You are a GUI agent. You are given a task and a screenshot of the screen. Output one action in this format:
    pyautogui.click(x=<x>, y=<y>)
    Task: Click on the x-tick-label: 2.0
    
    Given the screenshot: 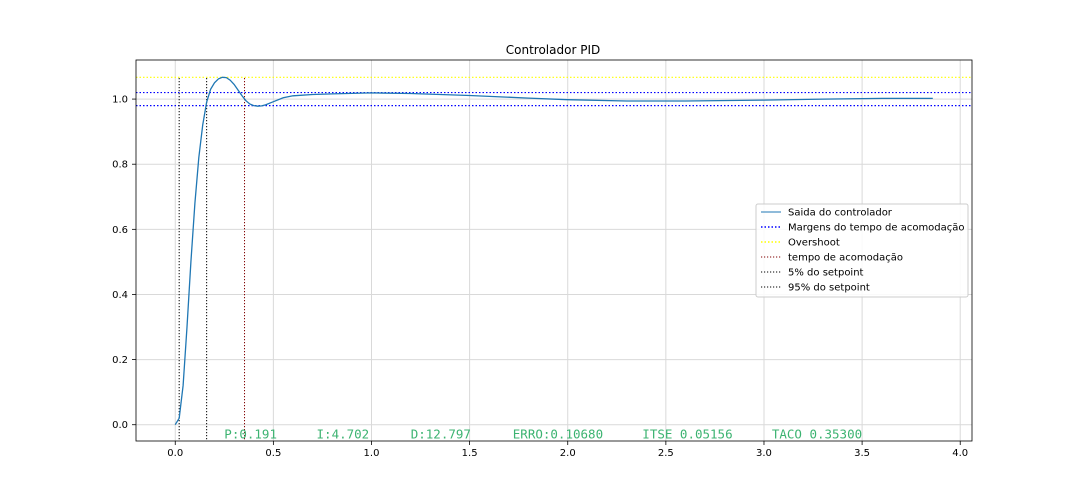 What is the action you would take?
    pyautogui.click(x=568, y=453)
    